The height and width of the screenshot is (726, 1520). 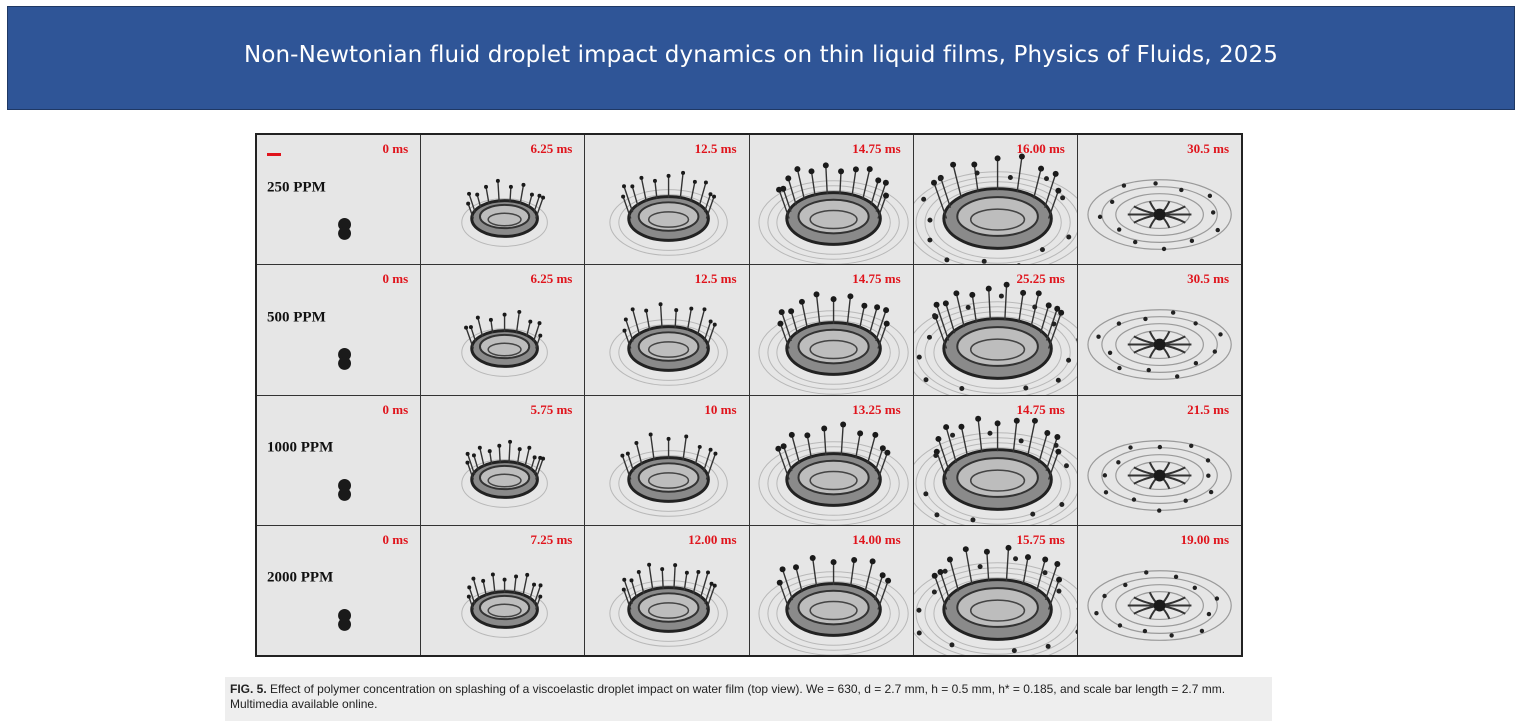 What do you see at coordinates (339, 200) in the screenshot?
I see `frame-cell: 0 ms 250 PPM` at bounding box center [339, 200].